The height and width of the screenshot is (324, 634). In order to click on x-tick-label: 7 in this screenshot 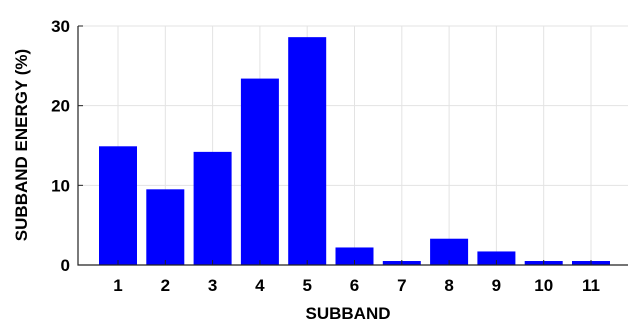, I will do `click(401, 285)`.